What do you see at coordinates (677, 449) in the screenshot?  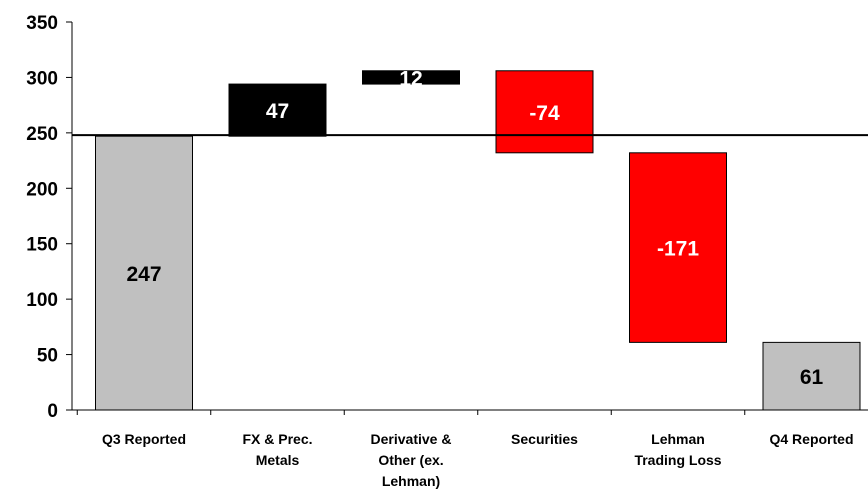 I see `category-label-4: Lehman Trading Loss` at bounding box center [677, 449].